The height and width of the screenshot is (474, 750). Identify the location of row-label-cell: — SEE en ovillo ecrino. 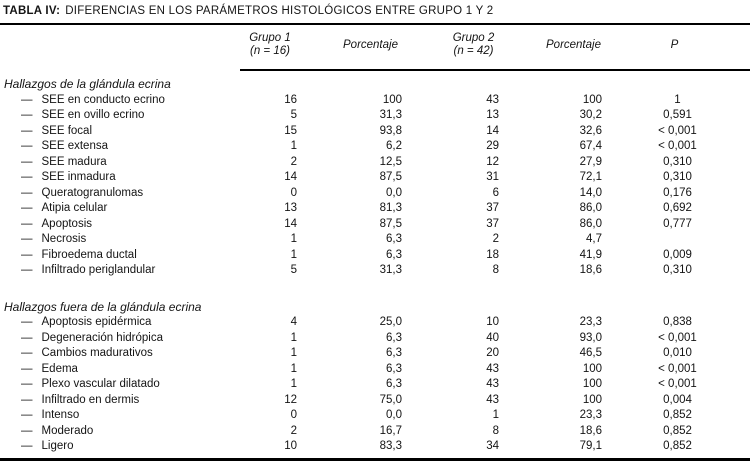
(120, 116).